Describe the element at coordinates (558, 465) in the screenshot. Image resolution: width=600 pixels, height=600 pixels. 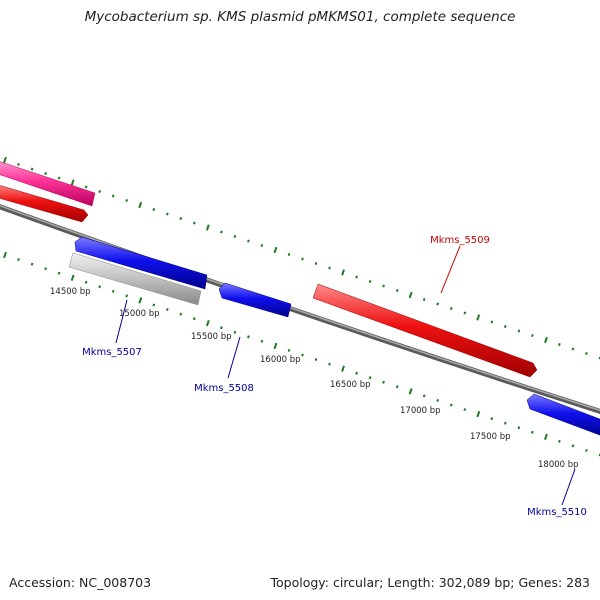
I see `scale-label: 18000 bp` at that location.